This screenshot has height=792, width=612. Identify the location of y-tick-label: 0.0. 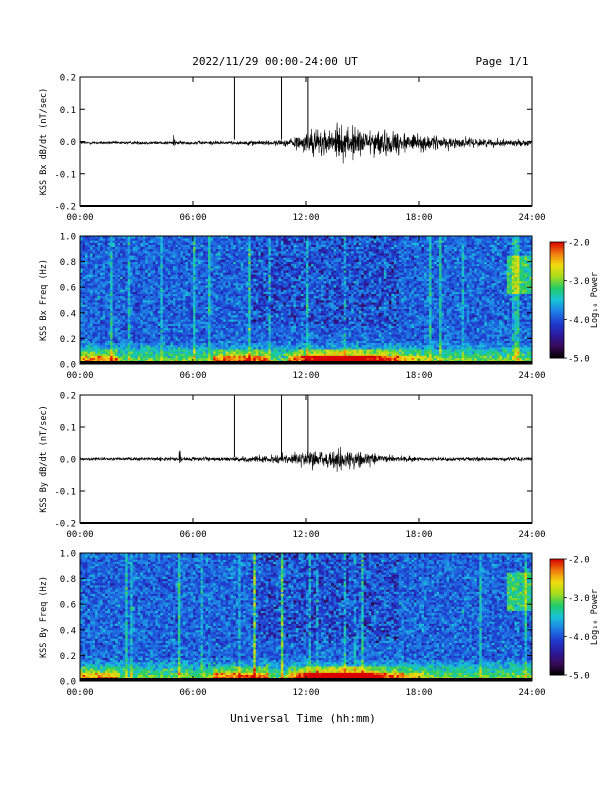
(68, 143).